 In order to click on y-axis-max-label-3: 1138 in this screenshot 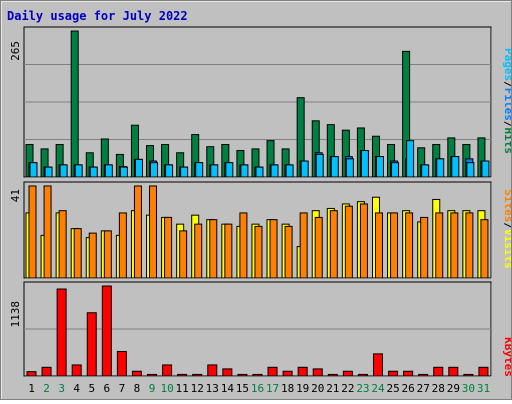, I will do `click(15, 314)`.